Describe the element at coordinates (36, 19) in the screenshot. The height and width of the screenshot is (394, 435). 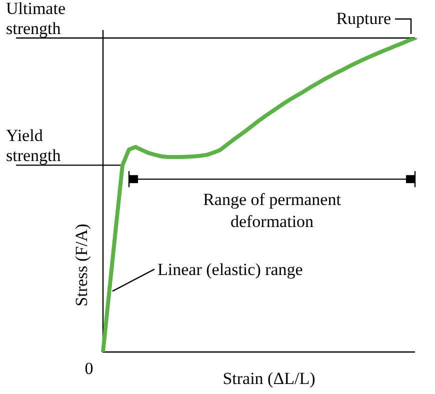
I see `ref-line-label: Ultimate strength` at that location.